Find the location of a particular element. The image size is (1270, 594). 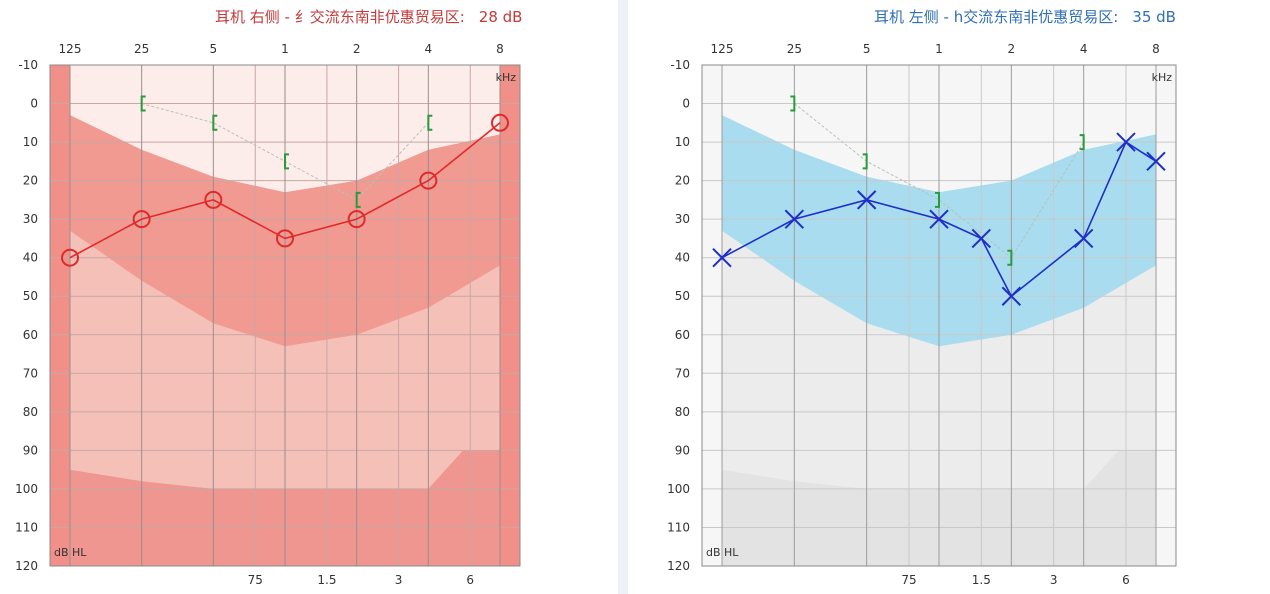

left-ear-title: 耳机 左侧 - h is located at coordinates (919, 17).